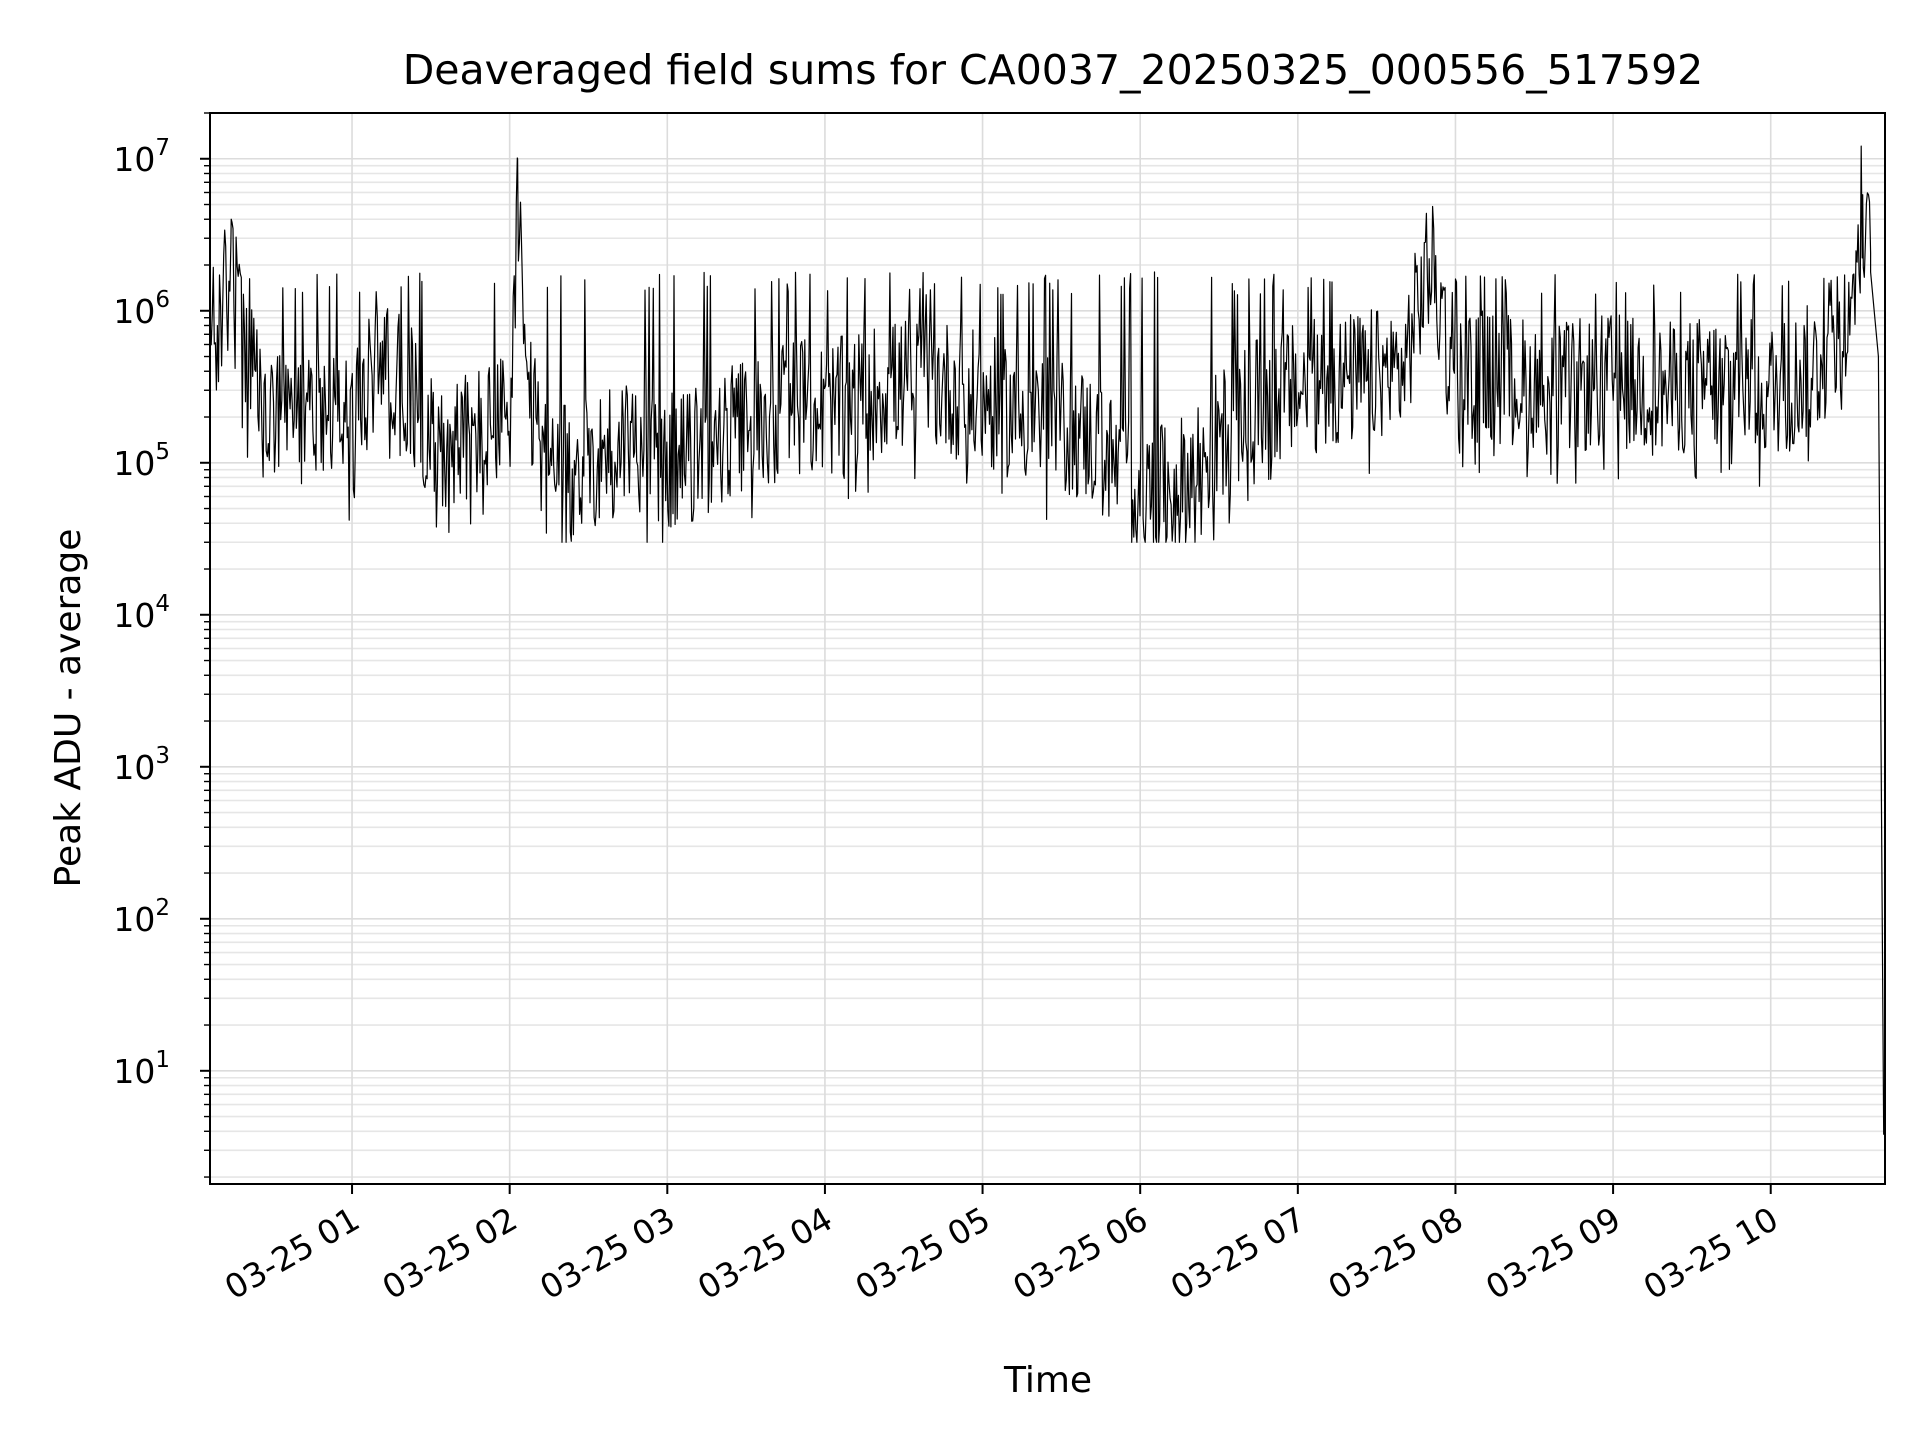 This screenshot has height=1440, width=1920. I want to click on x-tick-label: 03-25 05, so click(923, 1253).